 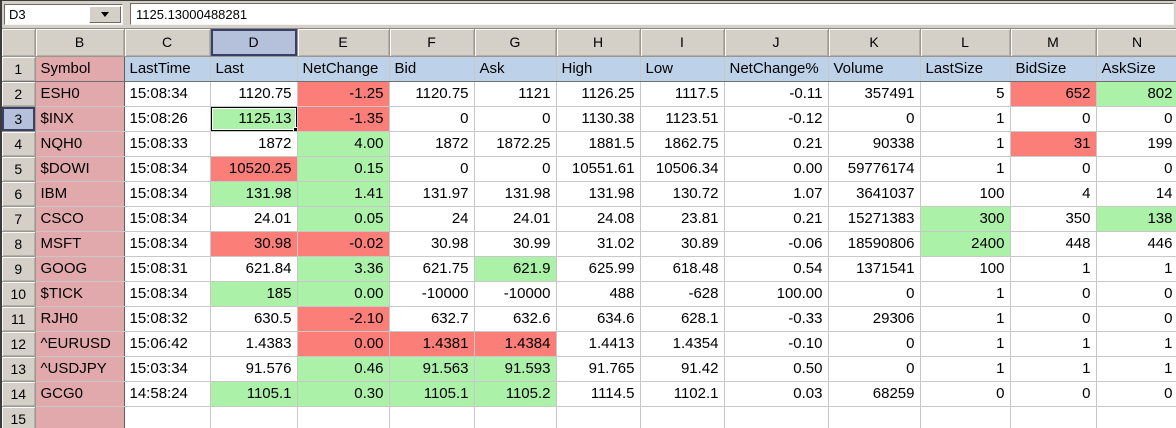 I want to click on cell-G6: 131.98, so click(x=515, y=194).